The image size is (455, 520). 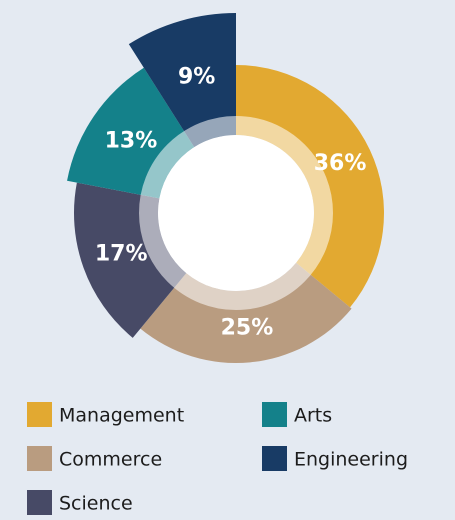 What do you see at coordinates (351, 460) in the screenshot?
I see `legend-label: Engineering` at bounding box center [351, 460].